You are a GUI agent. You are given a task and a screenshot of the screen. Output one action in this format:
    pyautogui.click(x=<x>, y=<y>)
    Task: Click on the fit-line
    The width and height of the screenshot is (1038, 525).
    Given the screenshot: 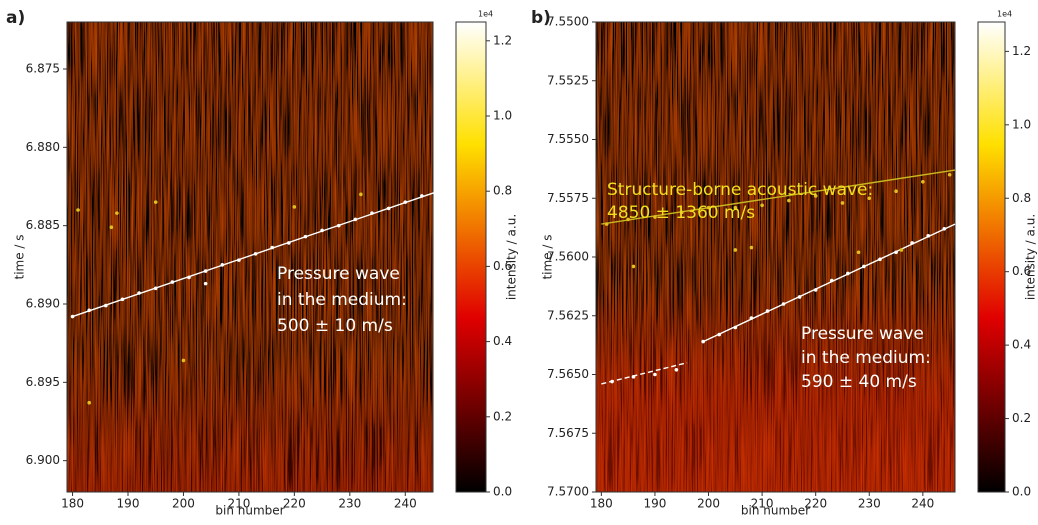 What is the action you would take?
    pyautogui.click(x=644, y=373)
    